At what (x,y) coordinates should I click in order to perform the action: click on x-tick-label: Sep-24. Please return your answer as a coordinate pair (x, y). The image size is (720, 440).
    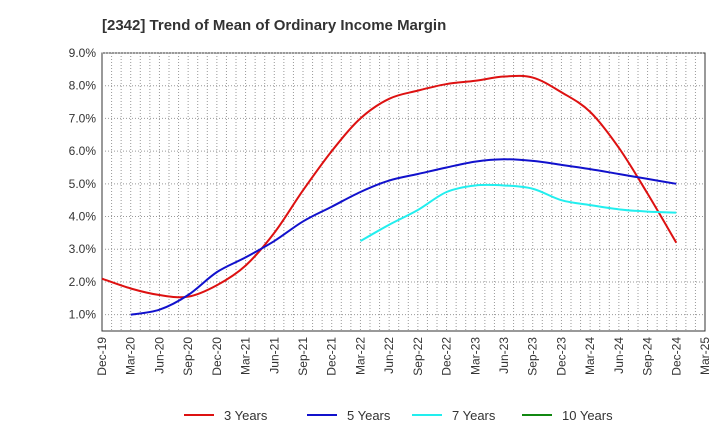
    Looking at the image, I should click on (648, 356).